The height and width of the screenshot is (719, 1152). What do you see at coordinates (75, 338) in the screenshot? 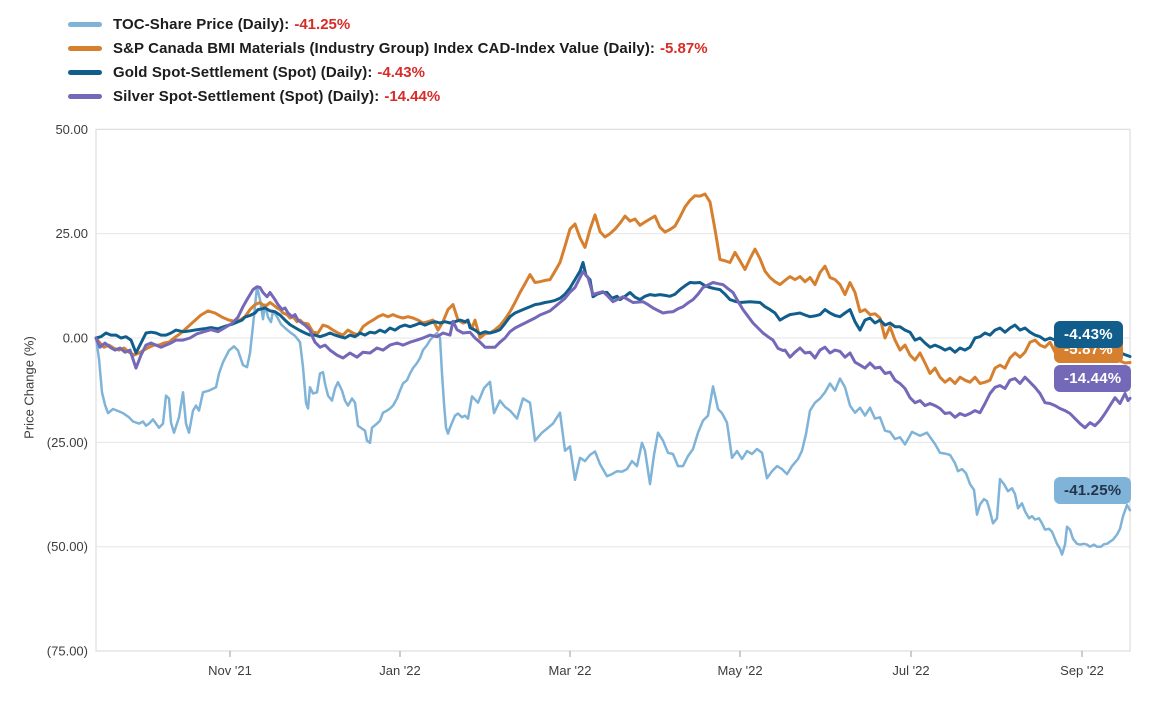
I see `y-axis-tick-label: 0.00` at bounding box center [75, 338].